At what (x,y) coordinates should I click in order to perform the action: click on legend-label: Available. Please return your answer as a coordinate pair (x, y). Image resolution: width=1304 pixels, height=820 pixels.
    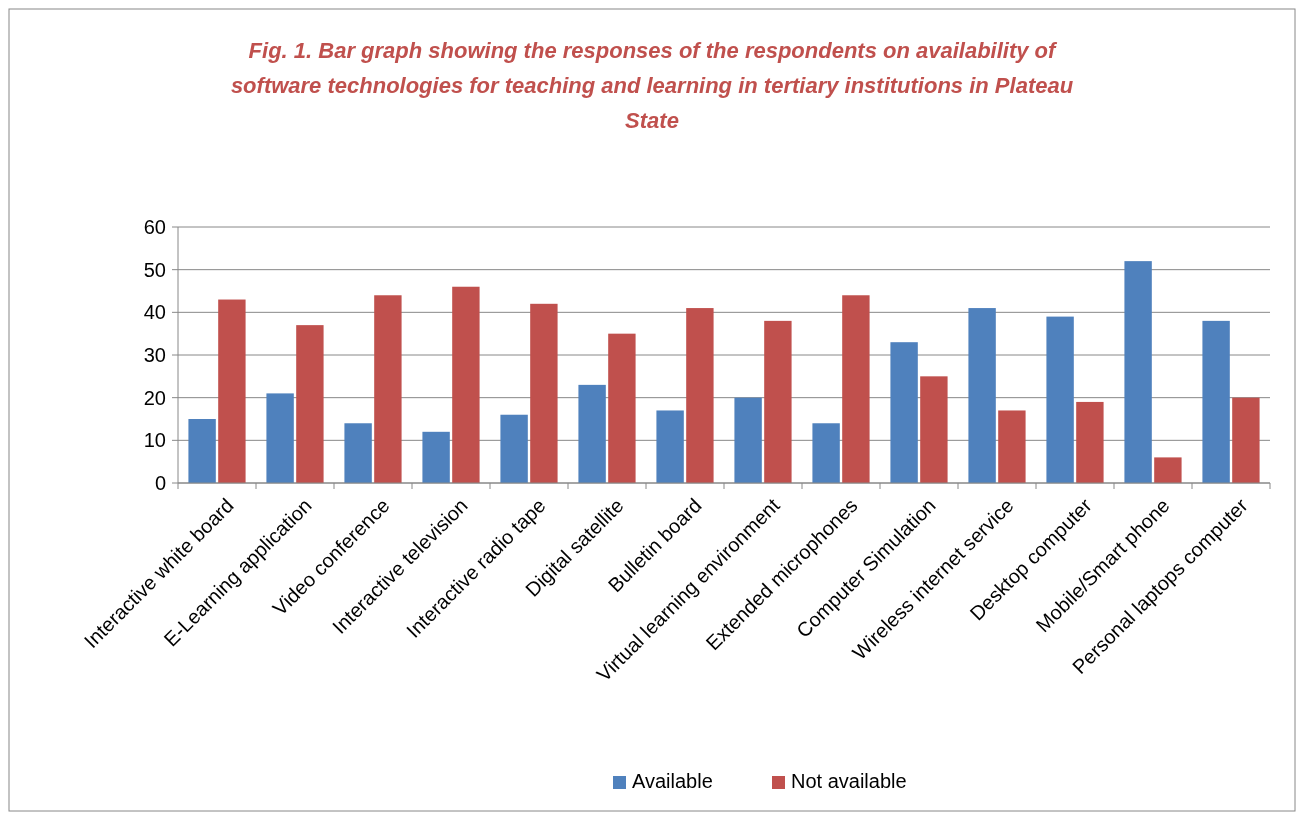
    Looking at the image, I should click on (672, 781).